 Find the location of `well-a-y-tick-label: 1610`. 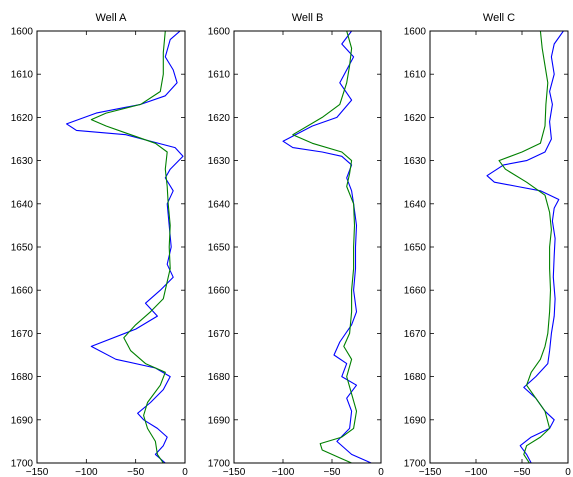

well-a-y-tick-label: 1610 is located at coordinates (22, 75).